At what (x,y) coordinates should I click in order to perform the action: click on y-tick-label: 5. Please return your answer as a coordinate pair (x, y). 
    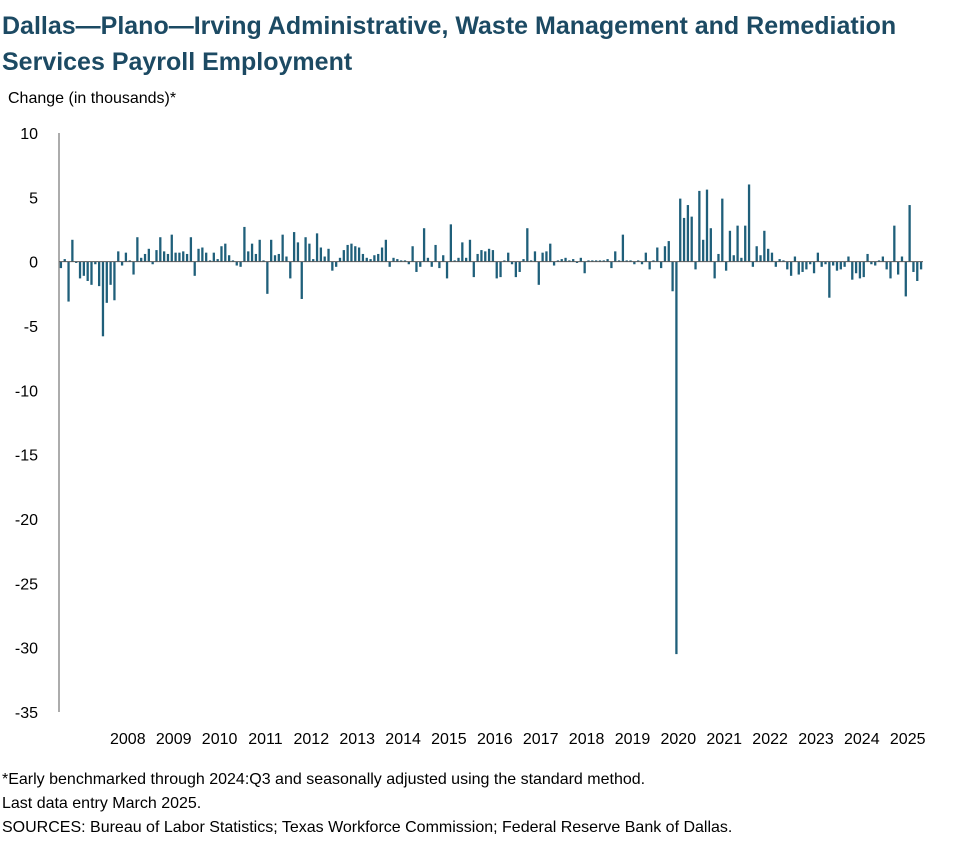
    Looking at the image, I should click on (33, 198).